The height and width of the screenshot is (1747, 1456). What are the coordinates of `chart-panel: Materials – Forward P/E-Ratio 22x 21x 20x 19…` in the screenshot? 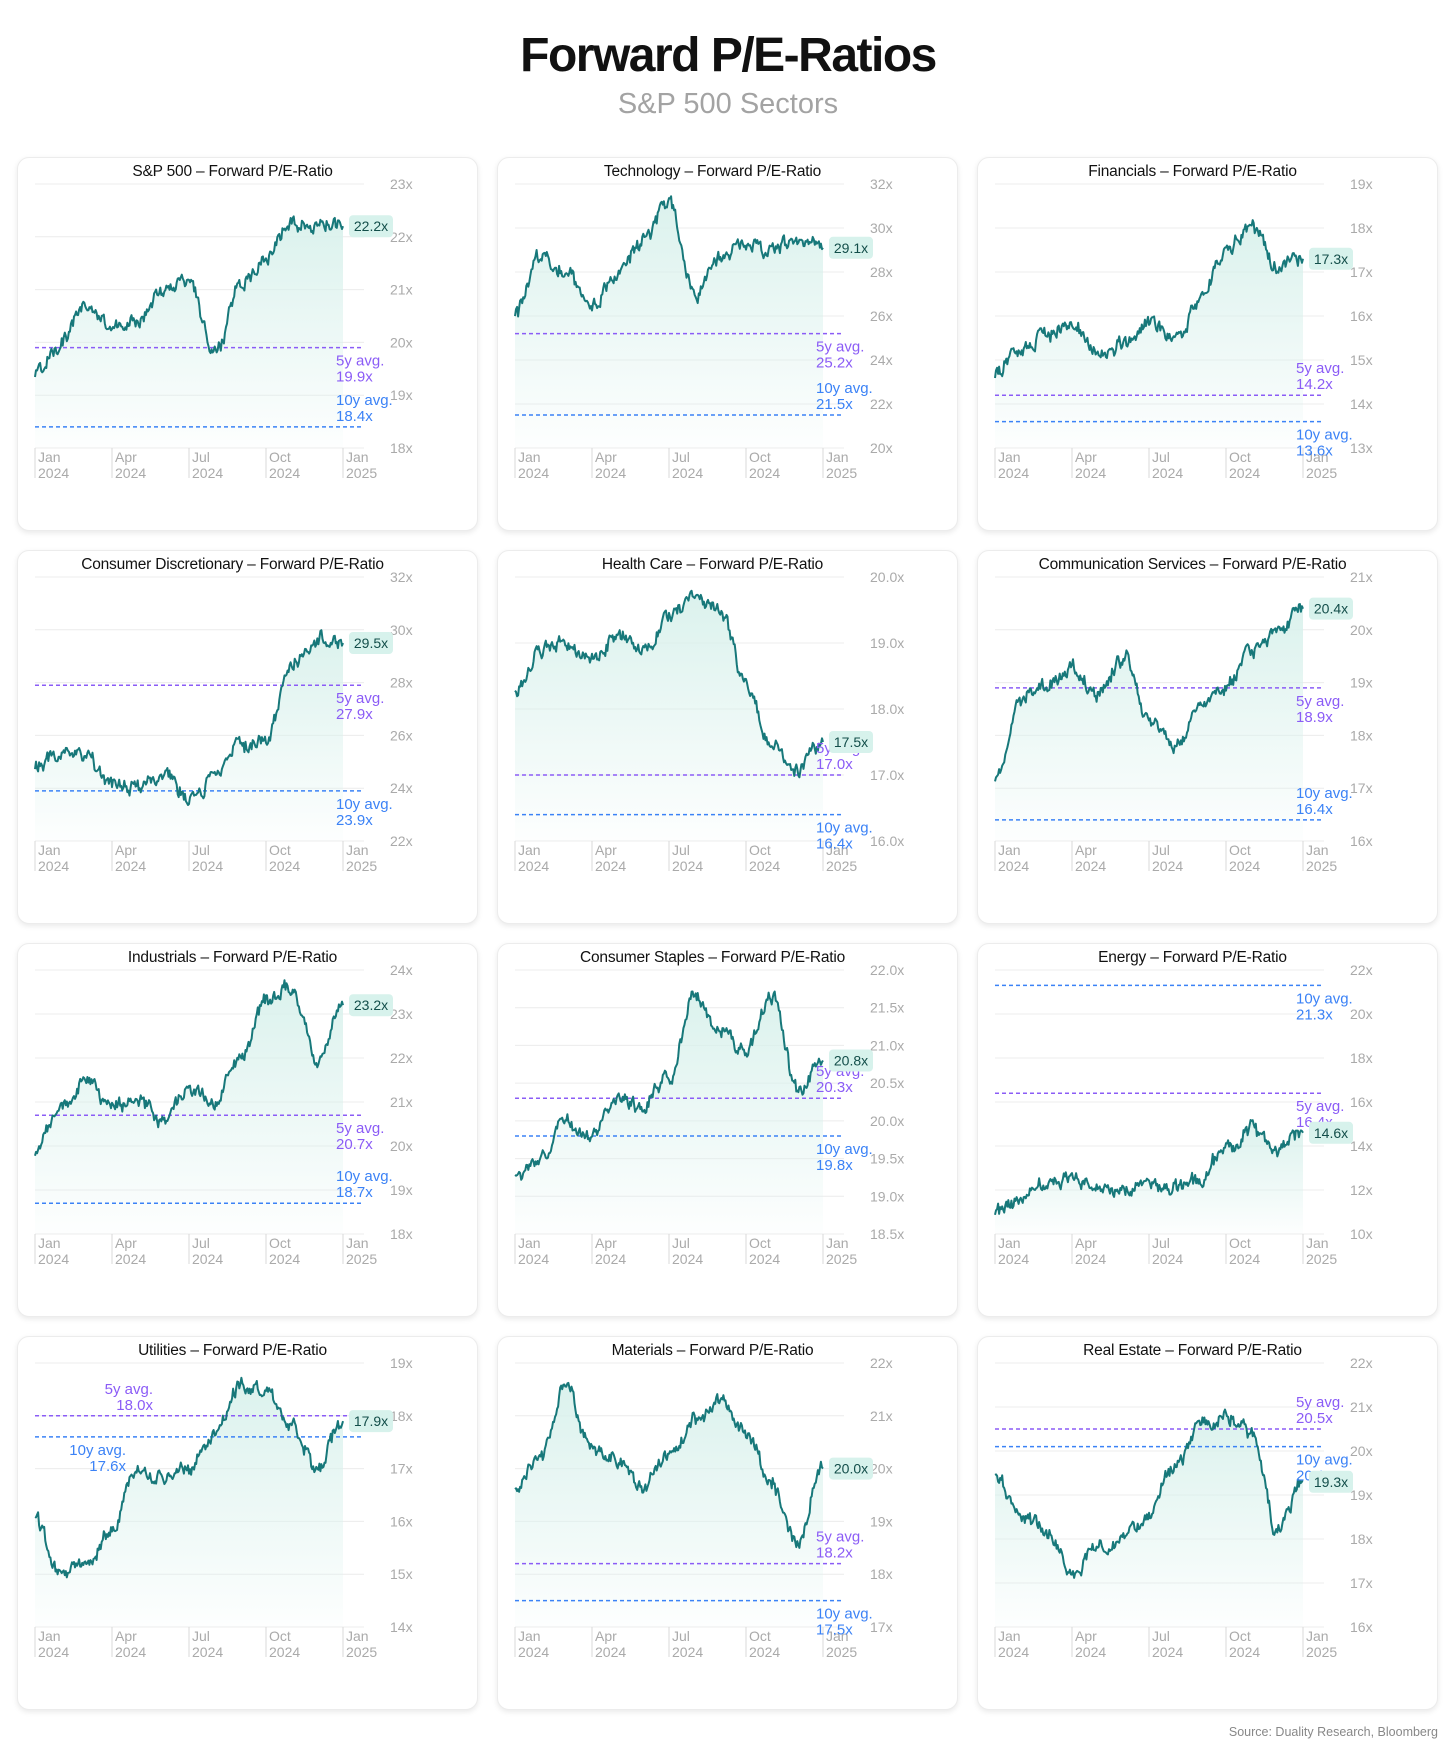 It's located at (727, 1523).